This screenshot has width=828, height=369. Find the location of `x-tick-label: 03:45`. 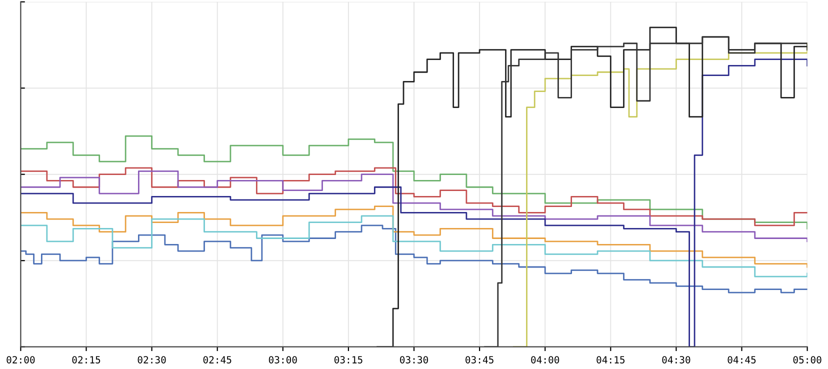

x-tick-label: 03:45 is located at coordinates (480, 360).